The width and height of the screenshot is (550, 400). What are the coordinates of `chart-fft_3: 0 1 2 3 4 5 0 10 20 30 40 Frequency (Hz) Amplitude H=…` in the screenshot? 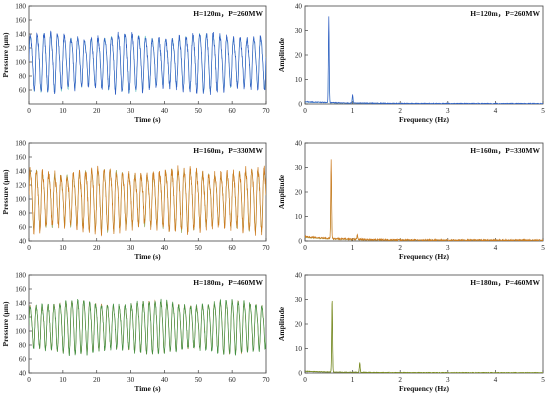 It's located at (411, 333).